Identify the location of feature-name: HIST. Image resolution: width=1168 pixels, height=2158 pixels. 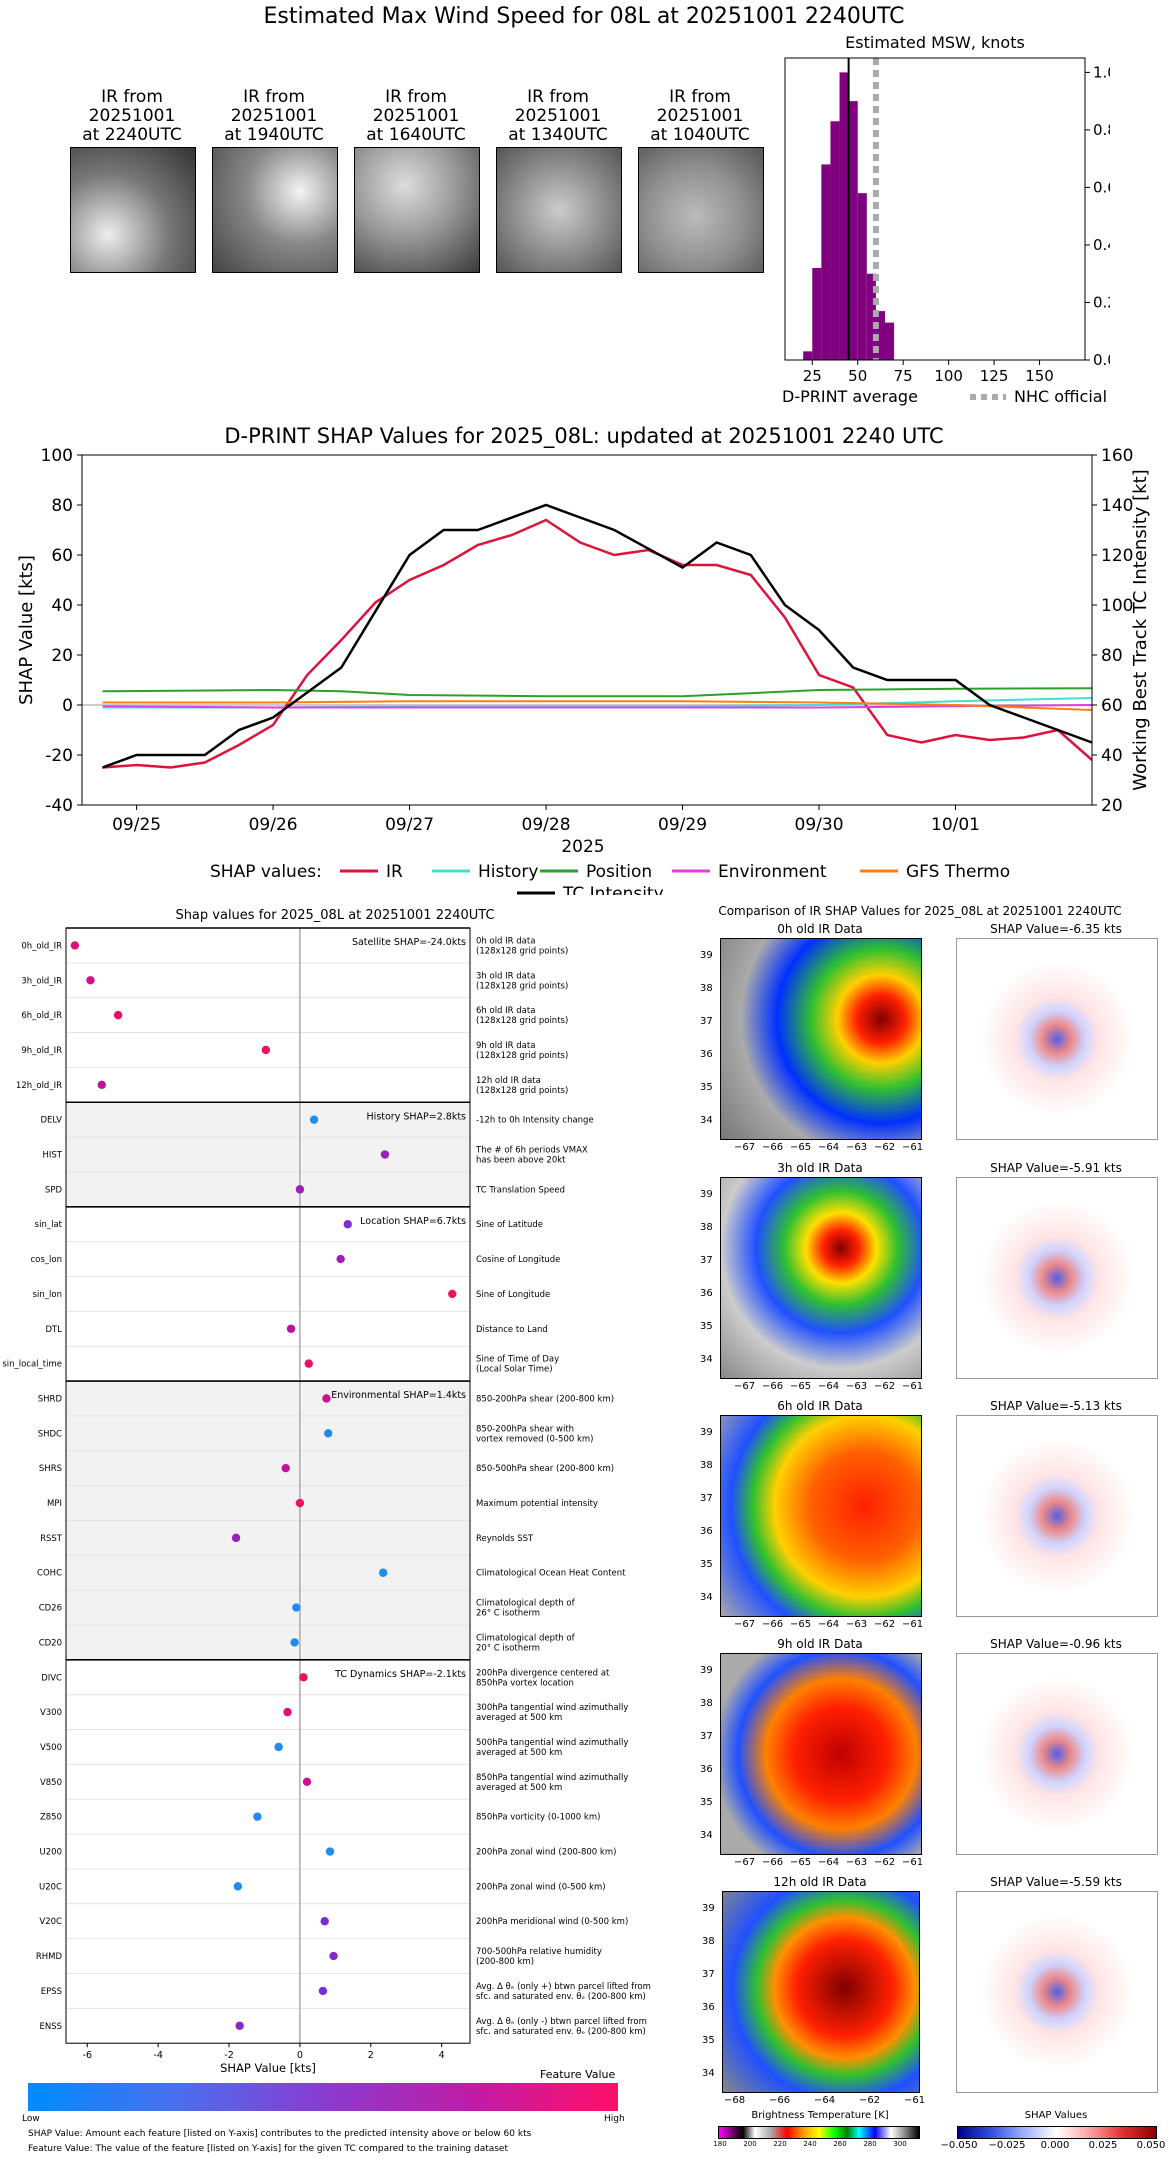
(53, 1156).